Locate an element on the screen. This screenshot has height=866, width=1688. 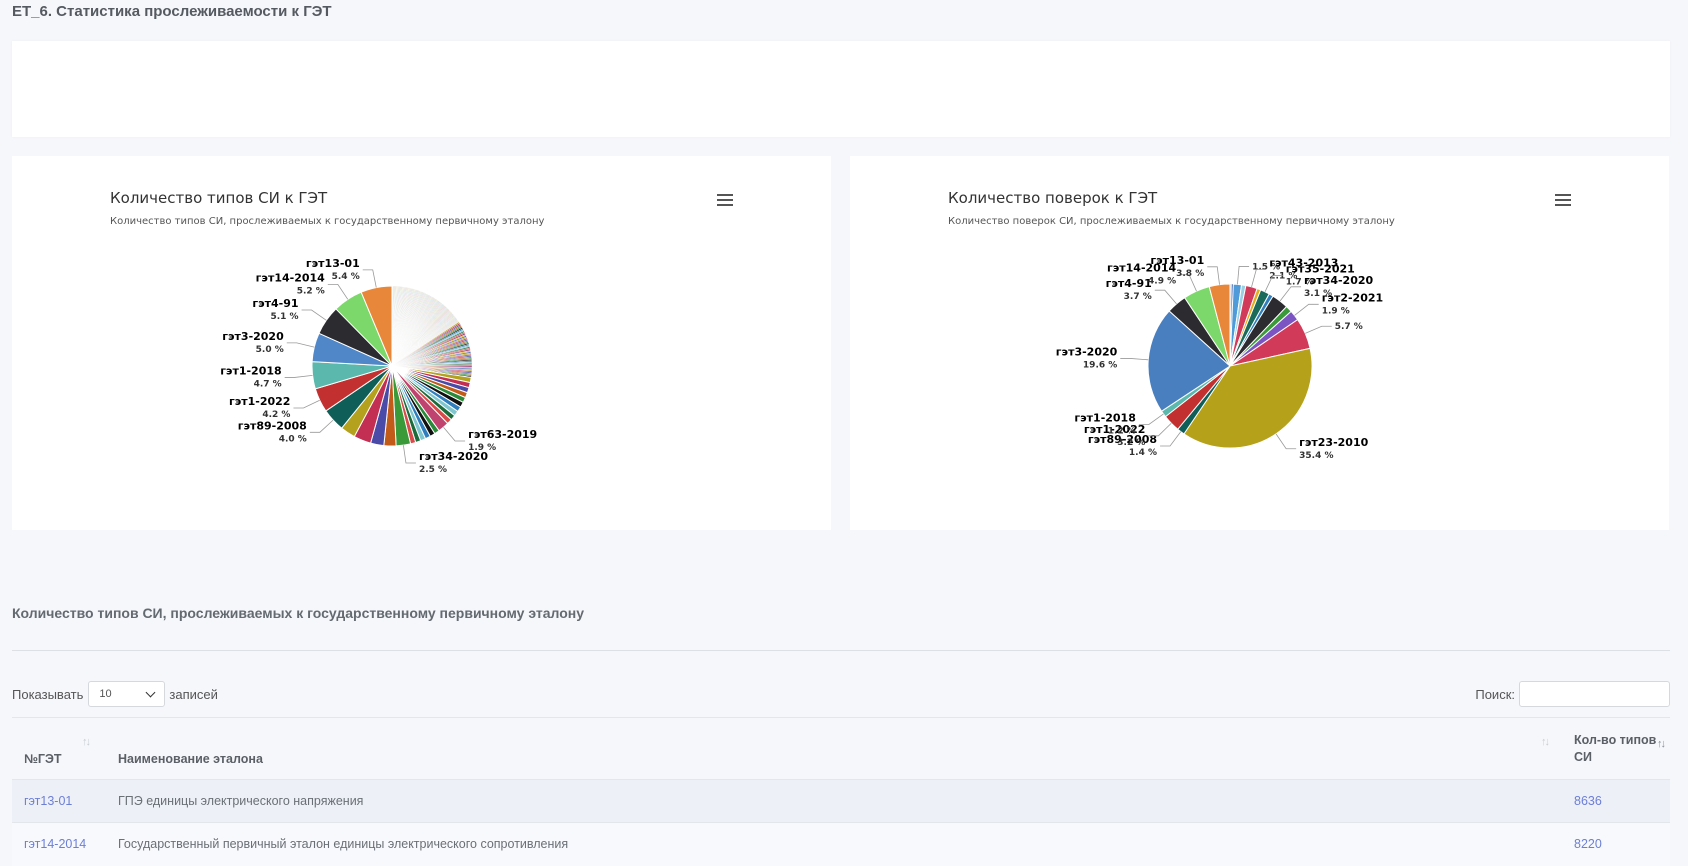
pie-label-value: 2.1 % is located at coordinates (1283, 277).